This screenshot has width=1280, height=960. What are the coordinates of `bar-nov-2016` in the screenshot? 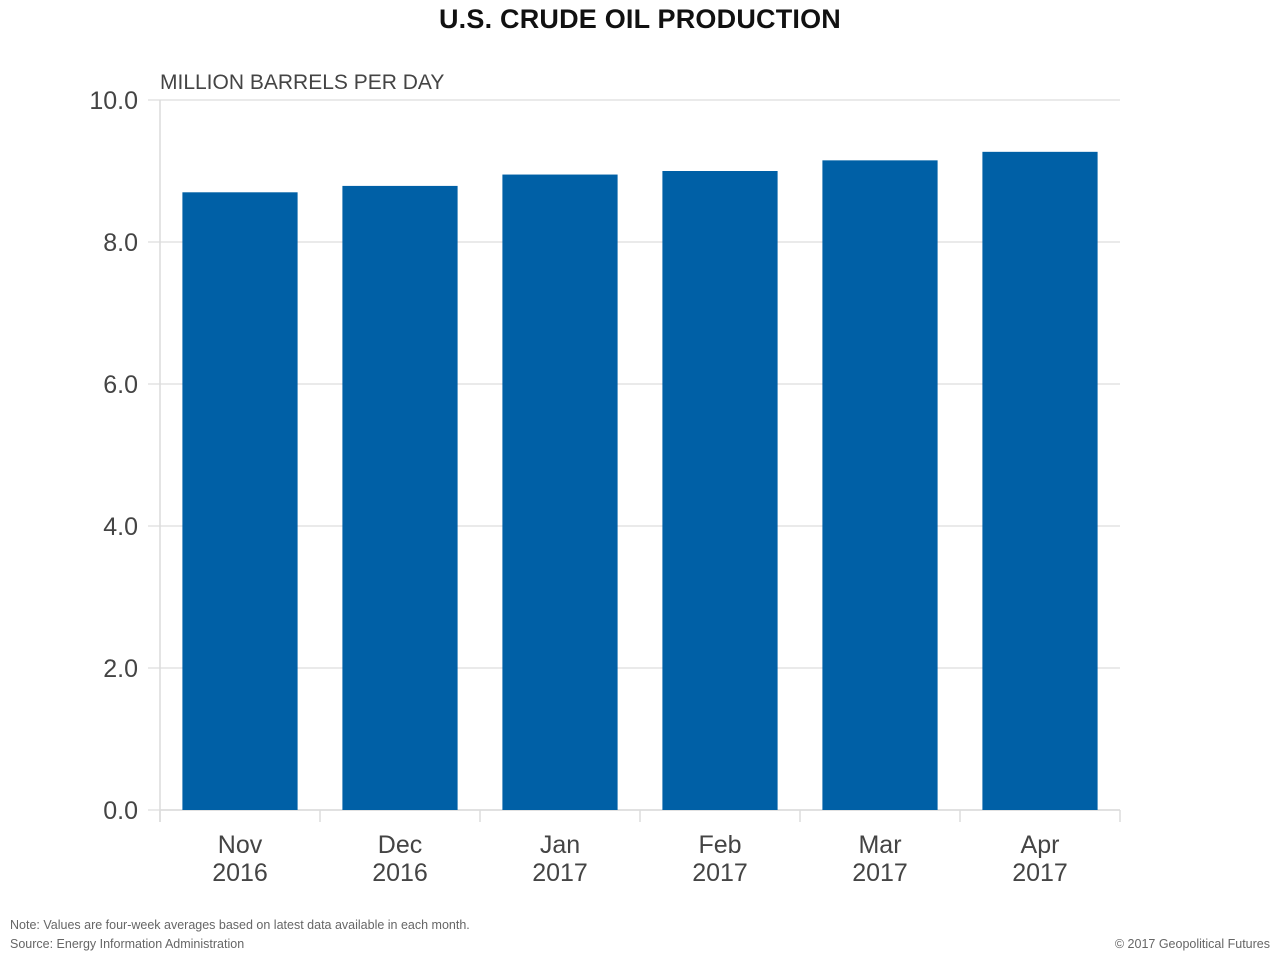 It's located at (240, 501).